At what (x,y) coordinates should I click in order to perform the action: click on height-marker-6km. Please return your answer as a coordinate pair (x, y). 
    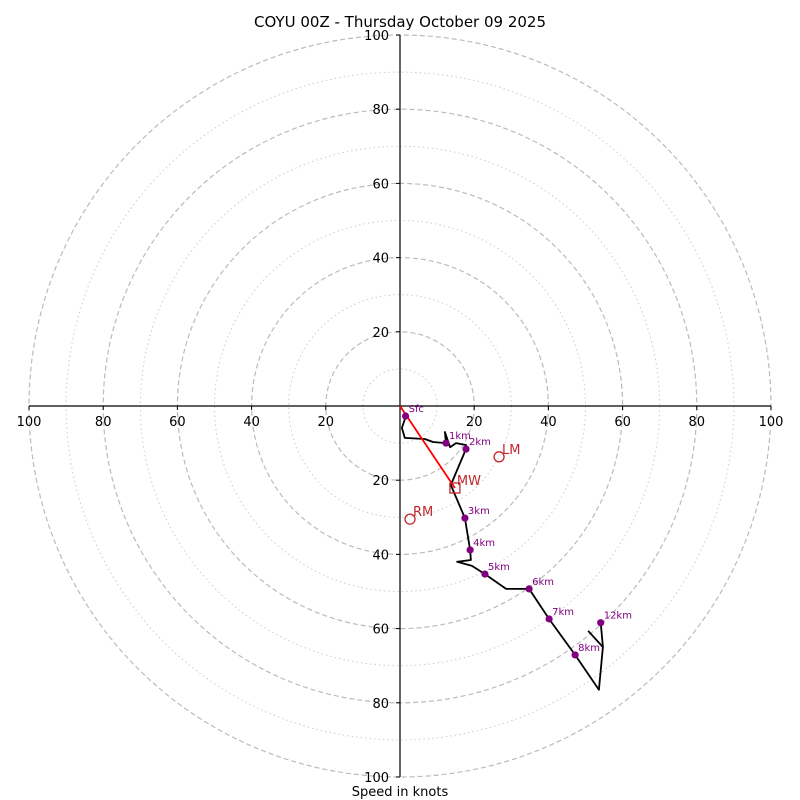
    Looking at the image, I should click on (529, 589).